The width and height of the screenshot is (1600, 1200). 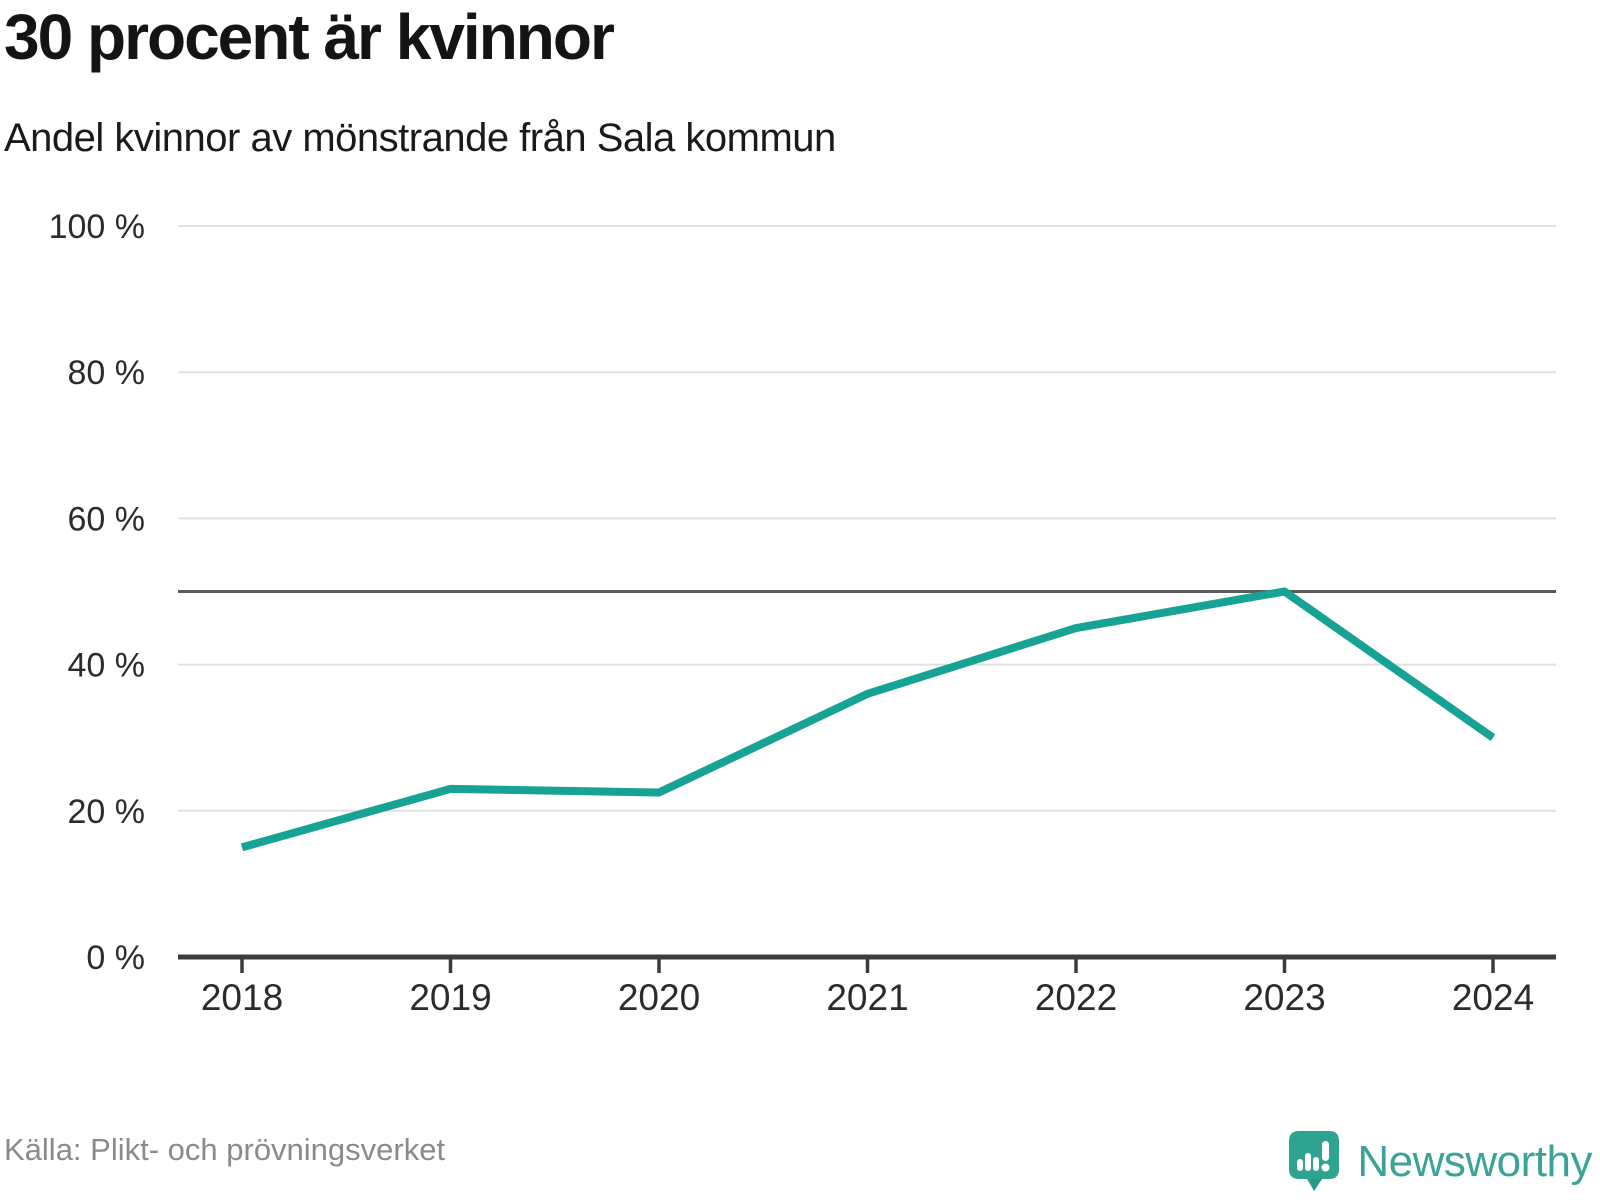 I want to click on brand-logo: Newsworthy, so click(x=1440, y=1162).